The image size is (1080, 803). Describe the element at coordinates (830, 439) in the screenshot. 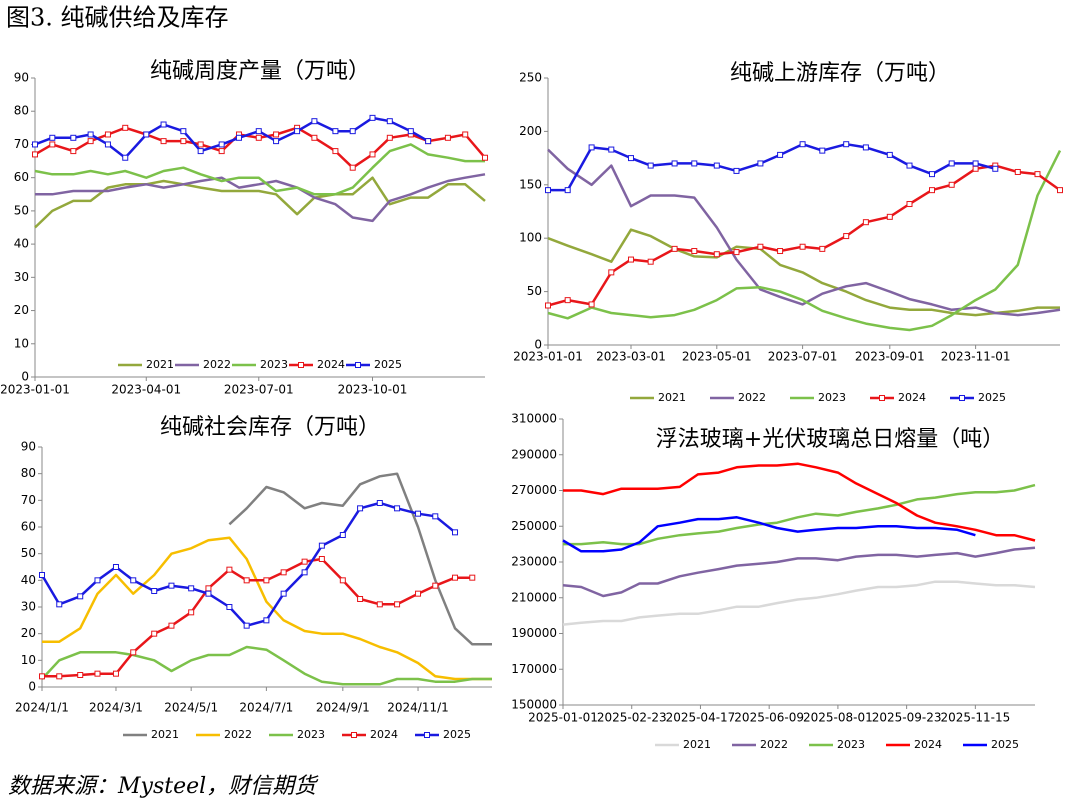

I see `chart-title: 浮法玻璃+光伏玻璃总日熔量（吨）` at that location.